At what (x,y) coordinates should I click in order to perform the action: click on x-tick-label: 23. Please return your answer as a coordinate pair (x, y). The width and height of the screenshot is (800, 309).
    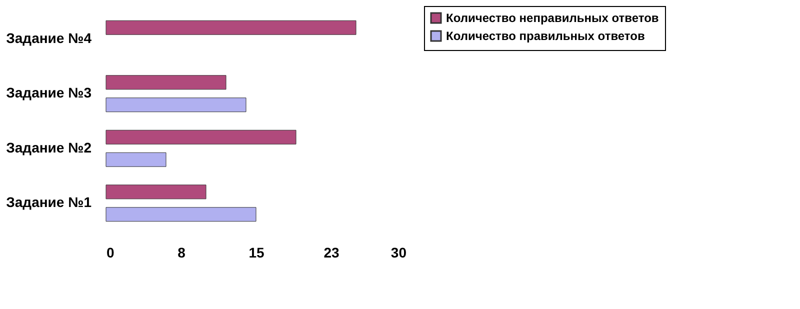
    Looking at the image, I should click on (332, 252).